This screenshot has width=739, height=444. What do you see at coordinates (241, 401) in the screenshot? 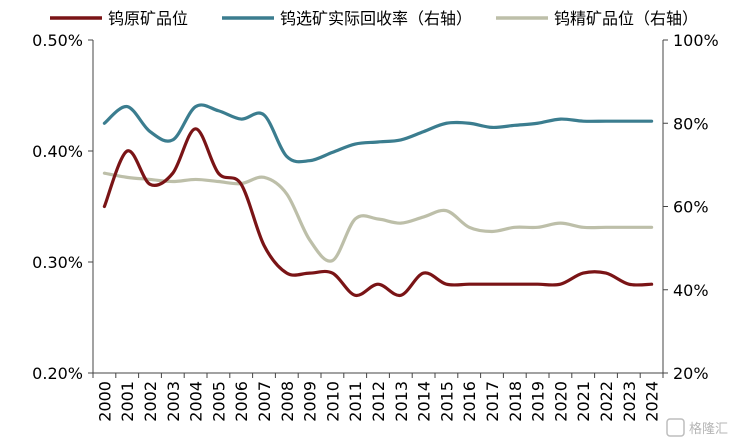
I see `x-tick-label: 2006` at bounding box center [241, 401].